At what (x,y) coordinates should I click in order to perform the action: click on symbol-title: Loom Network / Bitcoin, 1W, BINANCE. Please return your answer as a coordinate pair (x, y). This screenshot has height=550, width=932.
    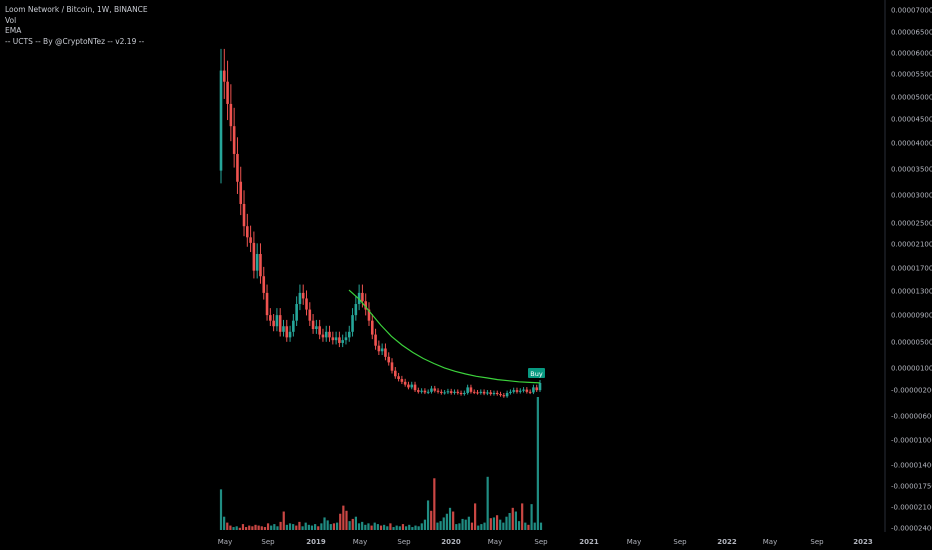
    Looking at the image, I should click on (76, 9).